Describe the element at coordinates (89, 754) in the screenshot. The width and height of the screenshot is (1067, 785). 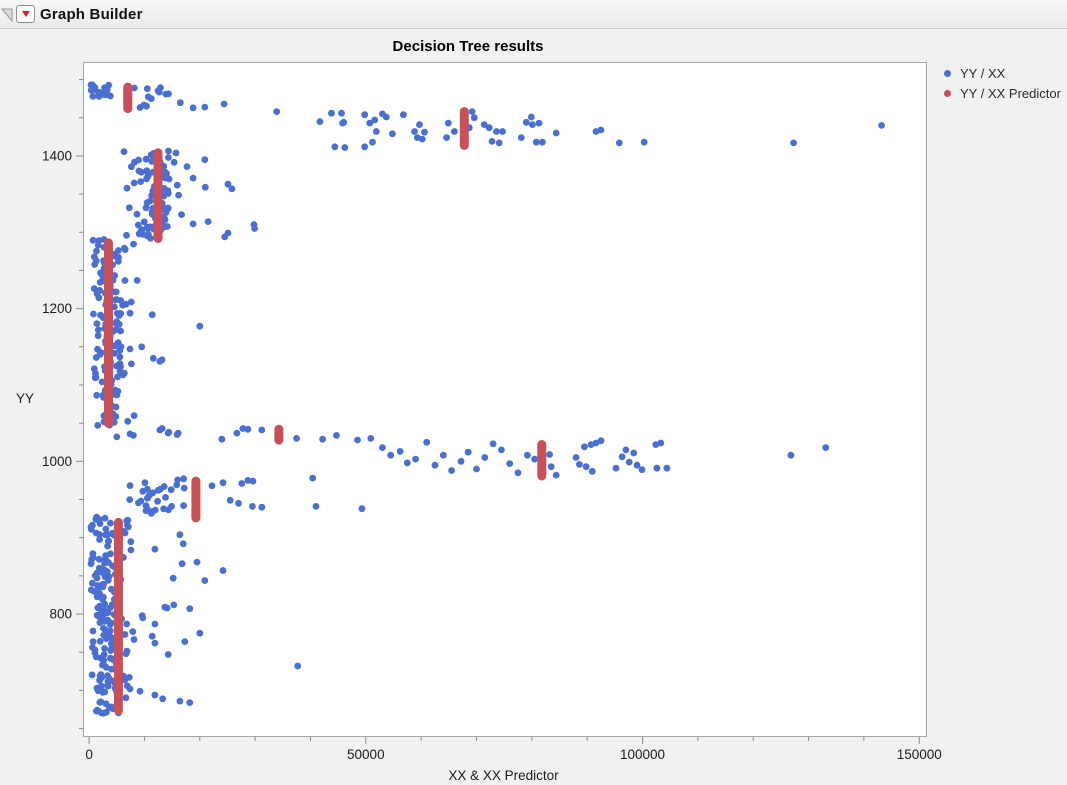
I see `svg-text: 0` at that location.